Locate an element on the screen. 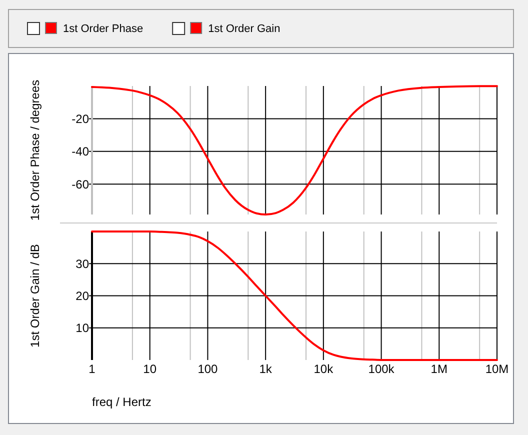 The height and width of the screenshot is (435, 528). x-tick-label: 1k is located at coordinates (266, 369).